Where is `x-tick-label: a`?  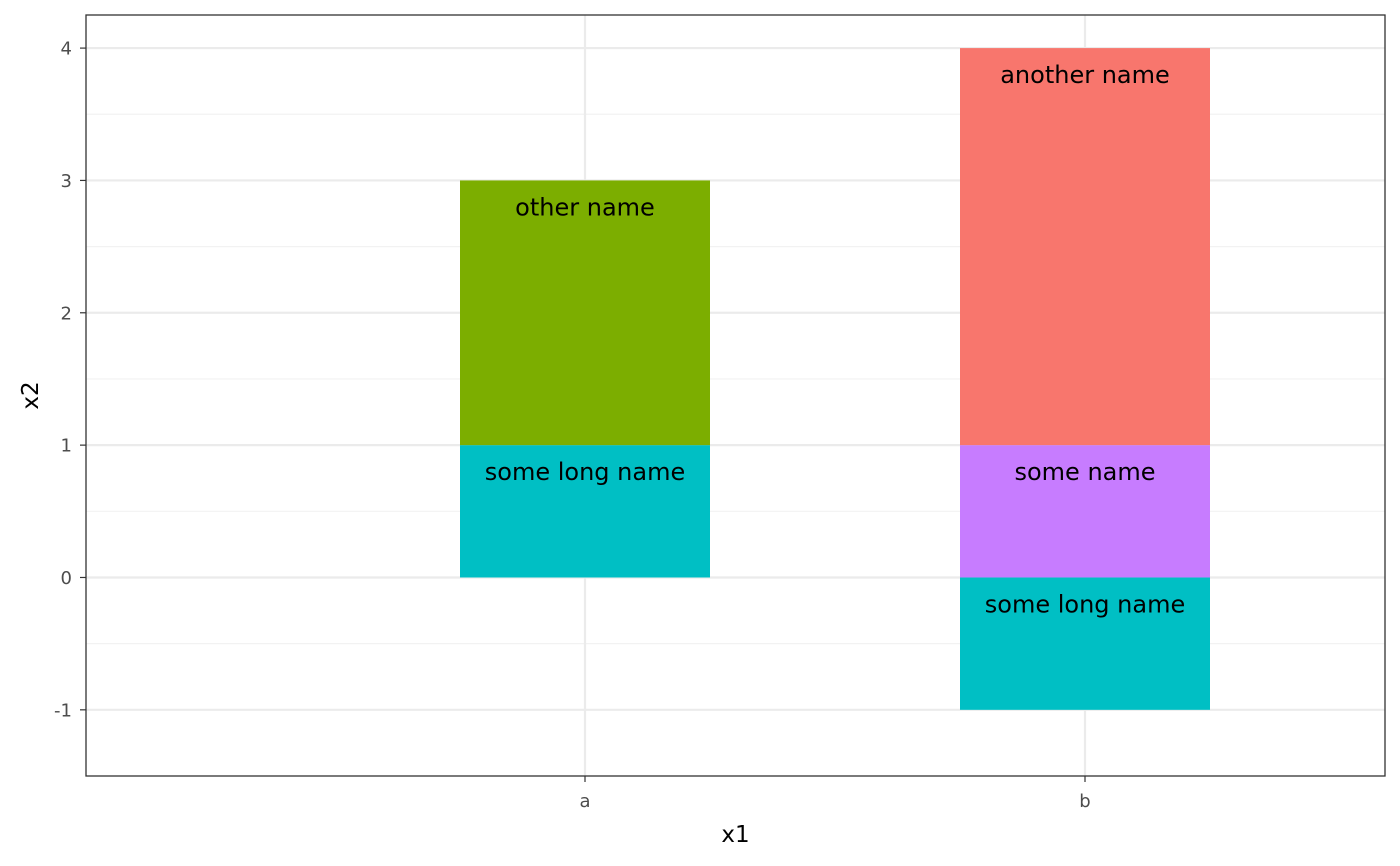
x-tick-label: a is located at coordinates (584, 801).